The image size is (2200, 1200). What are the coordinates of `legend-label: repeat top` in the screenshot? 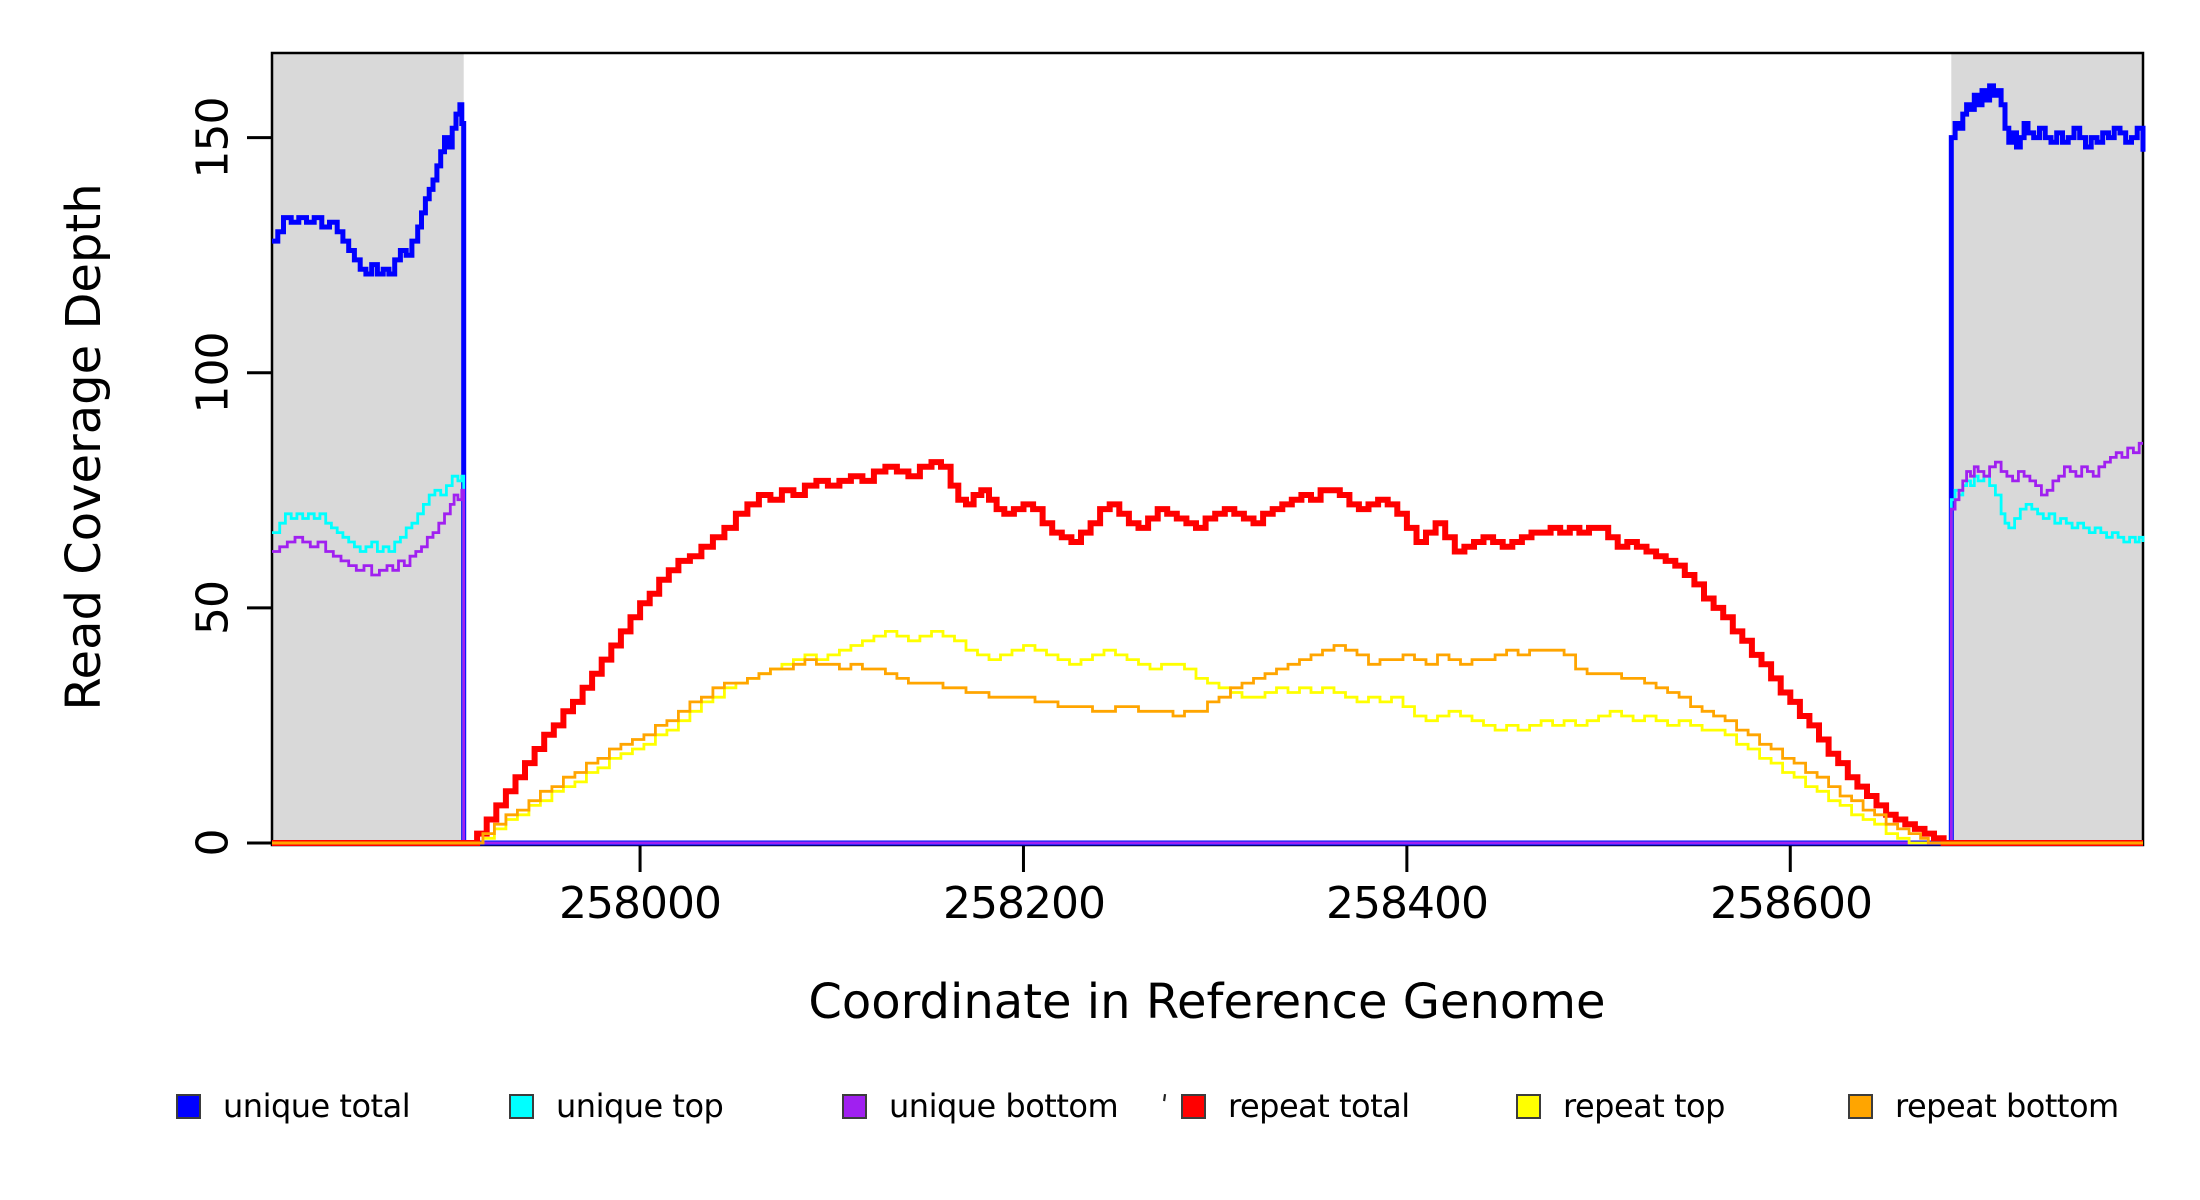 It's located at (1644, 1106).